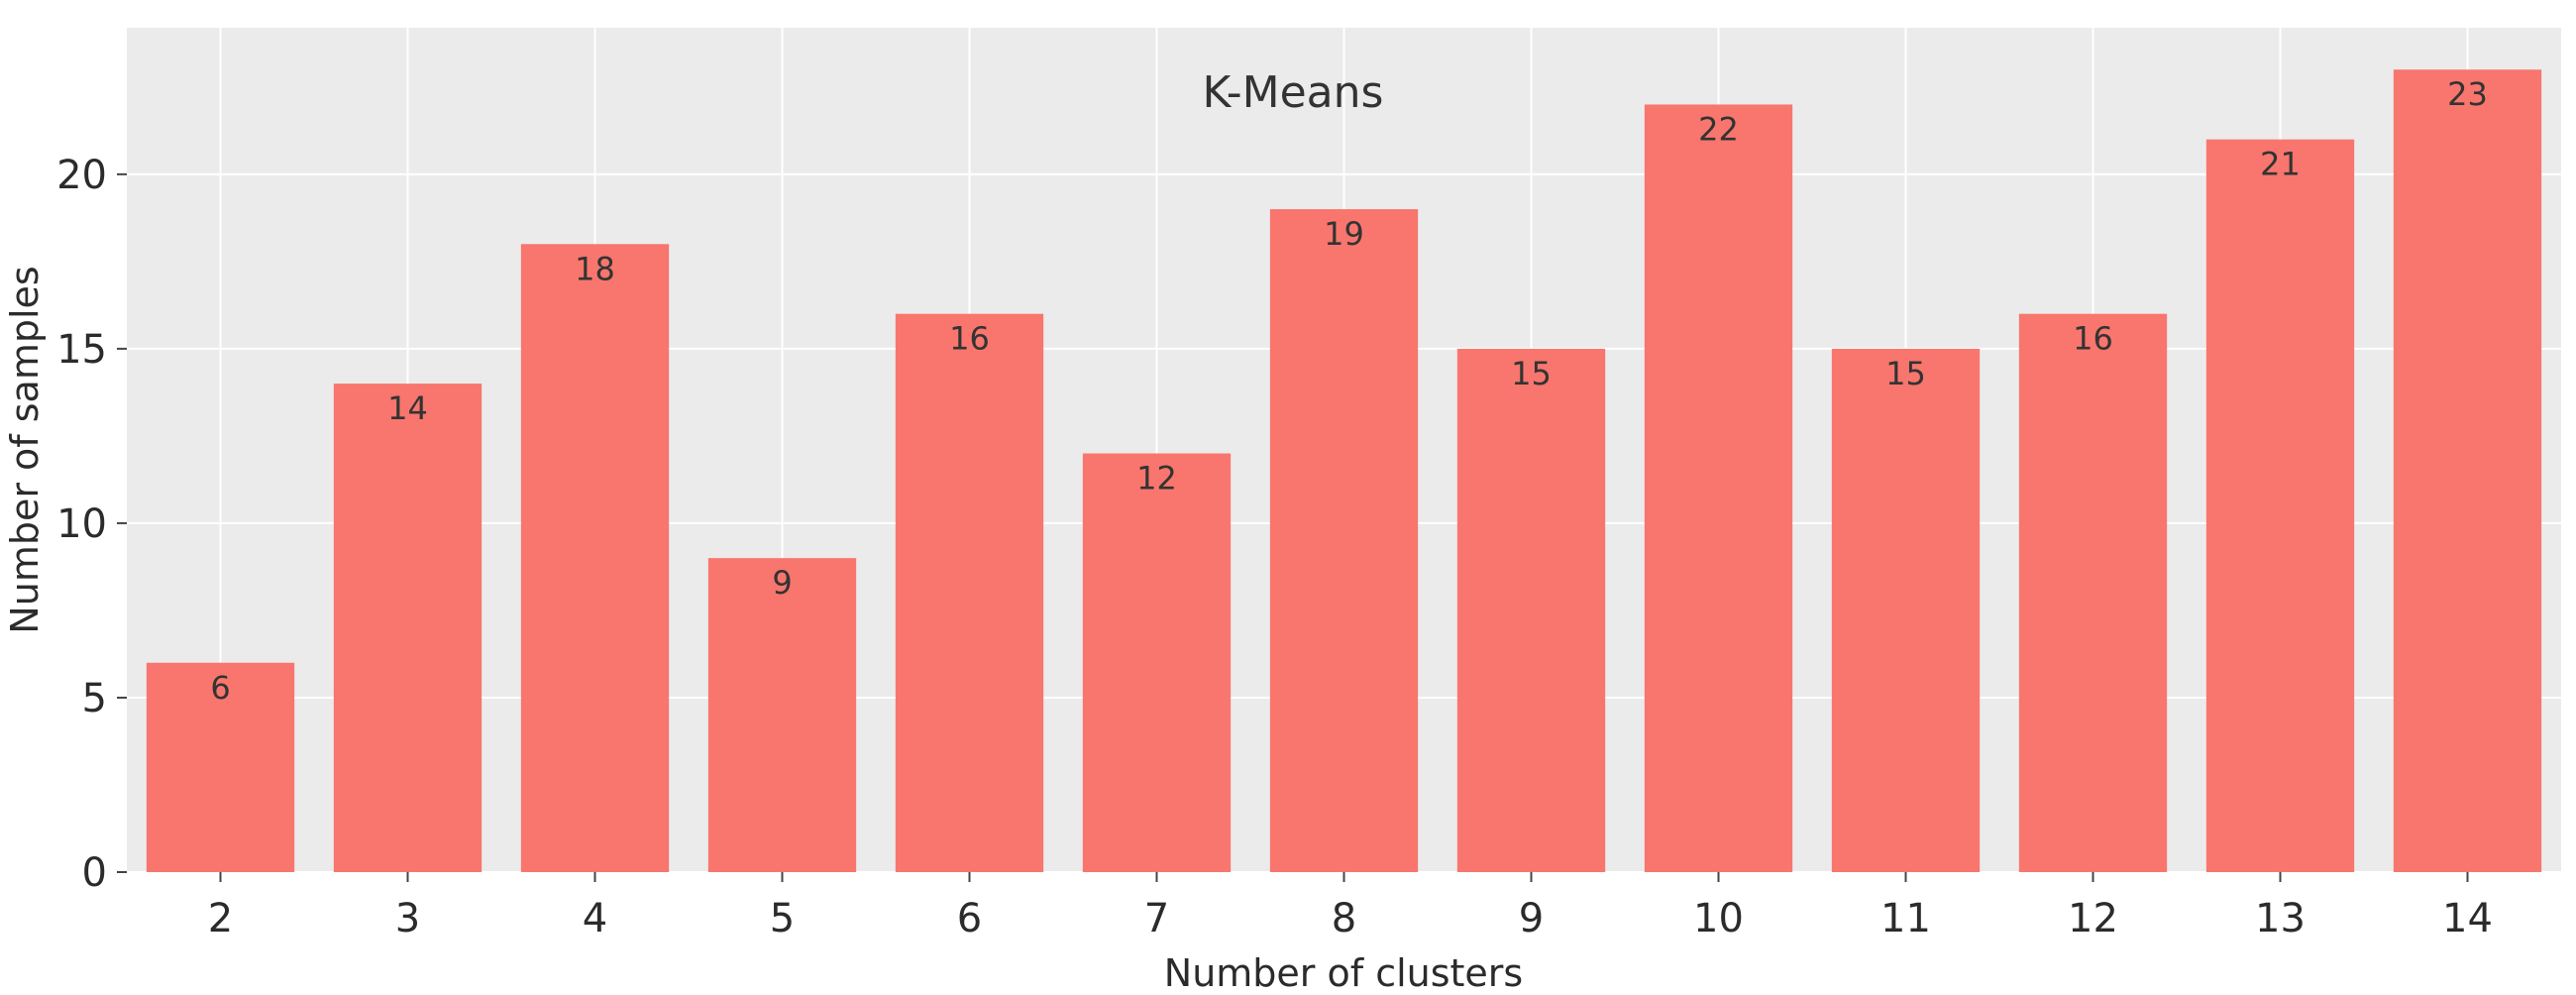  What do you see at coordinates (81, 350) in the screenshot?
I see `y-tick-label: 15` at bounding box center [81, 350].